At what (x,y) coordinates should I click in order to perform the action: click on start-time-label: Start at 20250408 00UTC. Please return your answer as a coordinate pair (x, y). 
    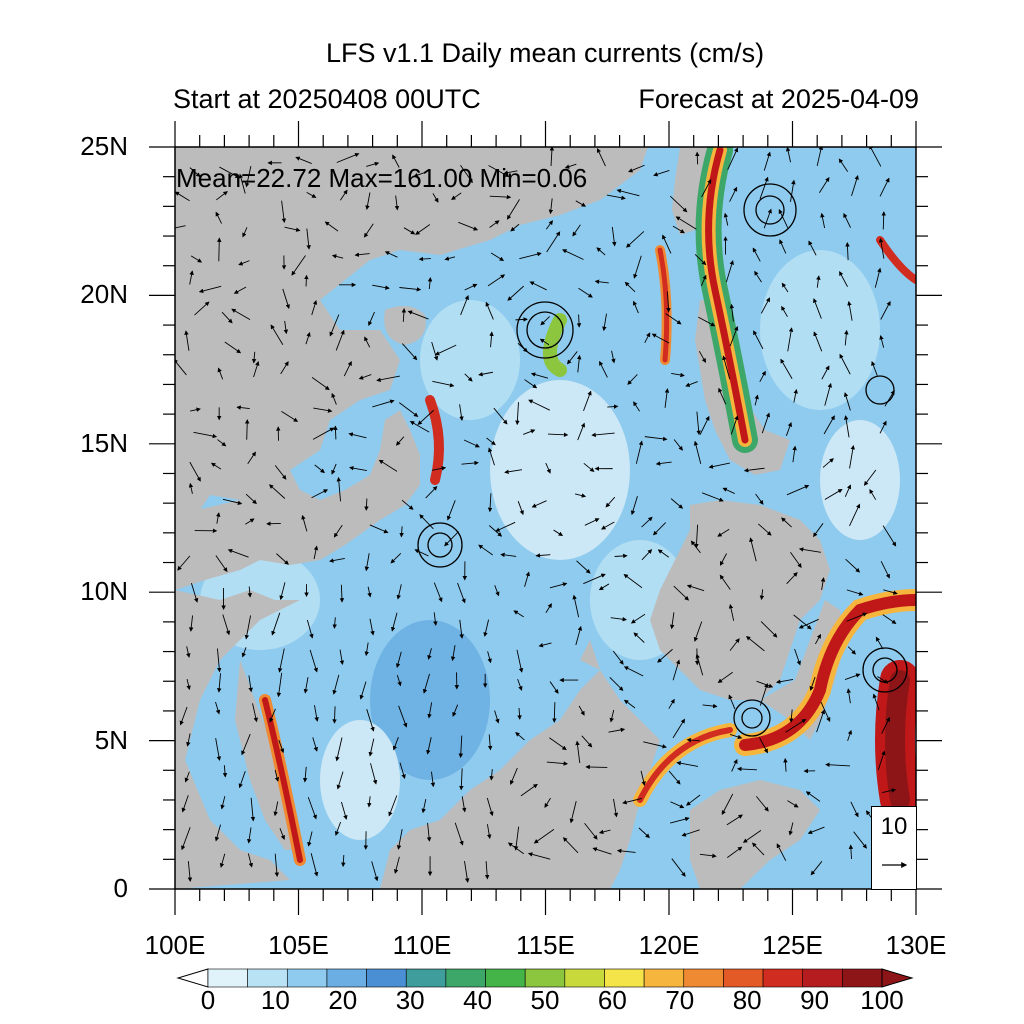
    Looking at the image, I should click on (327, 99).